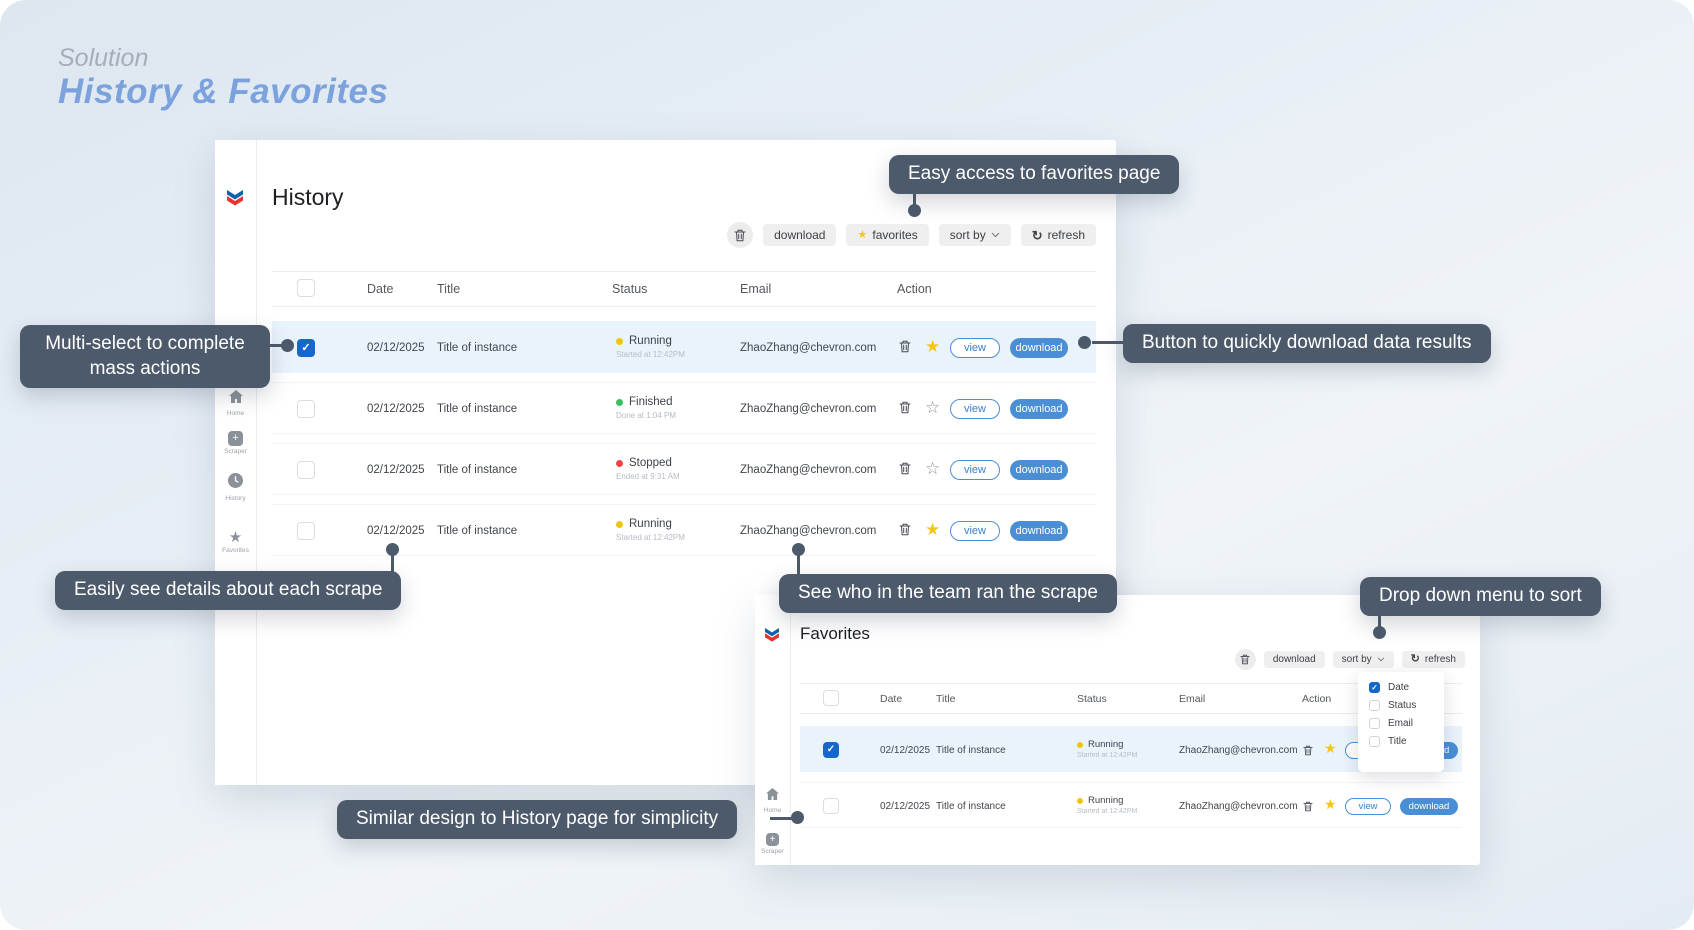 The height and width of the screenshot is (930, 1694). Describe the element at coordinates (1080, 800) in the screenshot. I see `status-dot` at that location.